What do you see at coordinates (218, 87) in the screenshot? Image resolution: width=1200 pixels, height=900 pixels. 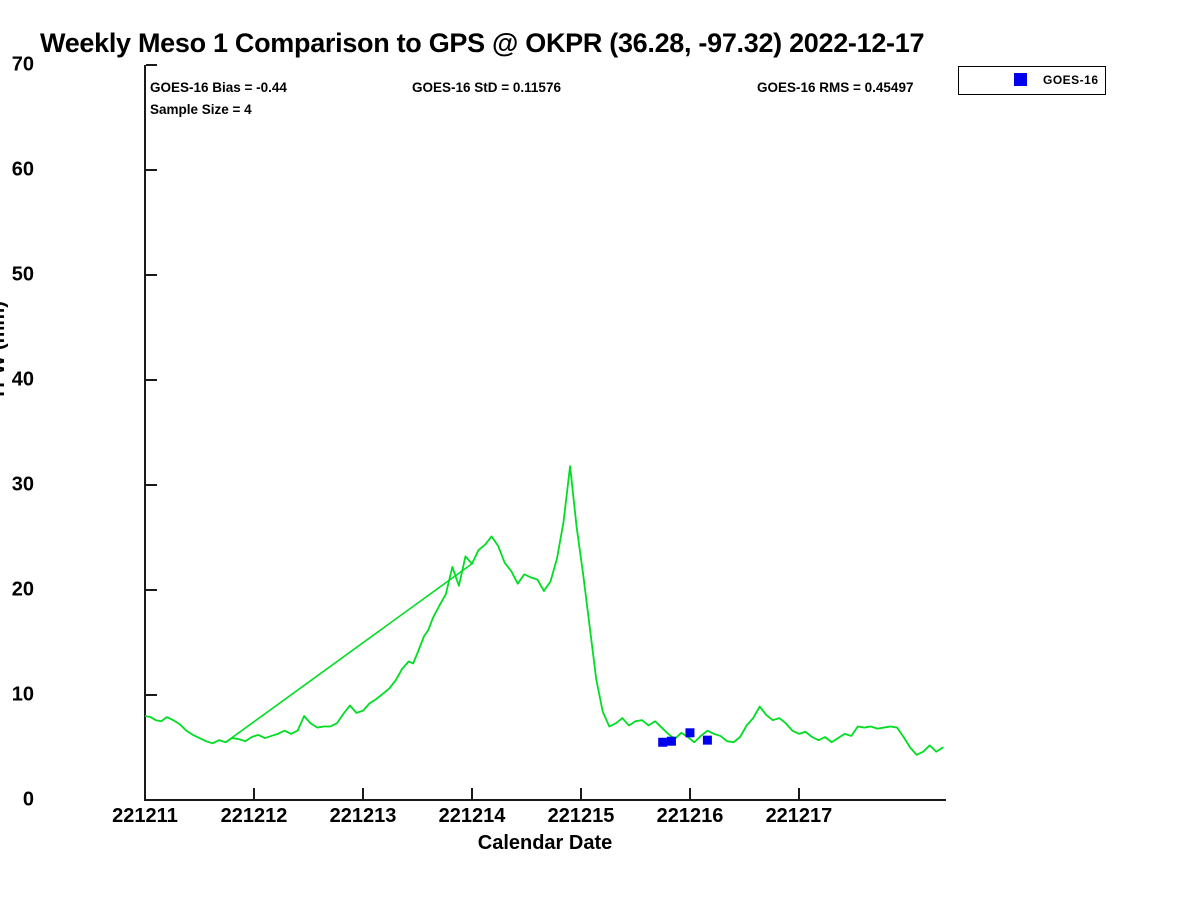 I see `stat-bias: GOES-16 Bias = -0.44` at bounding box center [218, 87].